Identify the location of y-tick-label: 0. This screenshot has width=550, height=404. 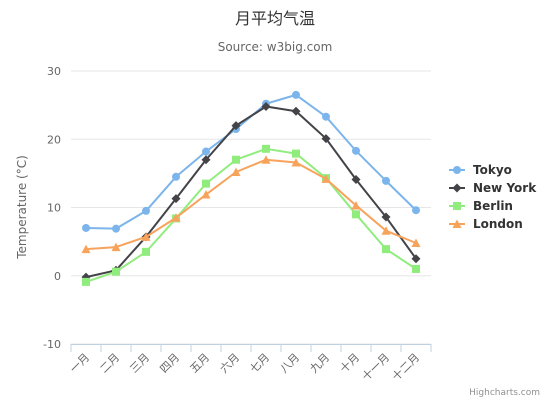
(57, 276).